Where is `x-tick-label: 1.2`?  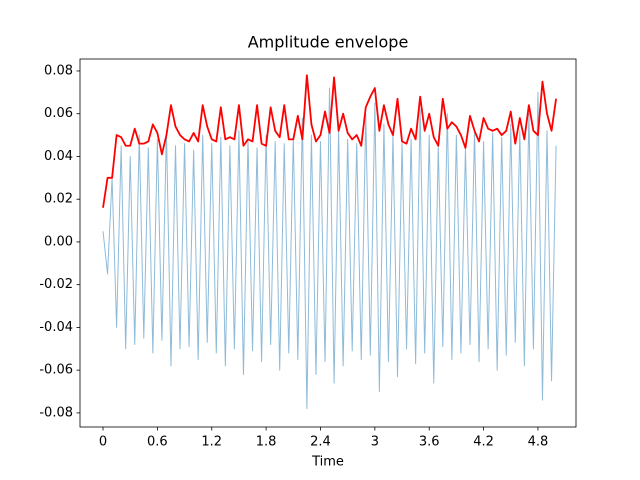 x-tick-label: 1.2 is located at coordinates (211, 442).